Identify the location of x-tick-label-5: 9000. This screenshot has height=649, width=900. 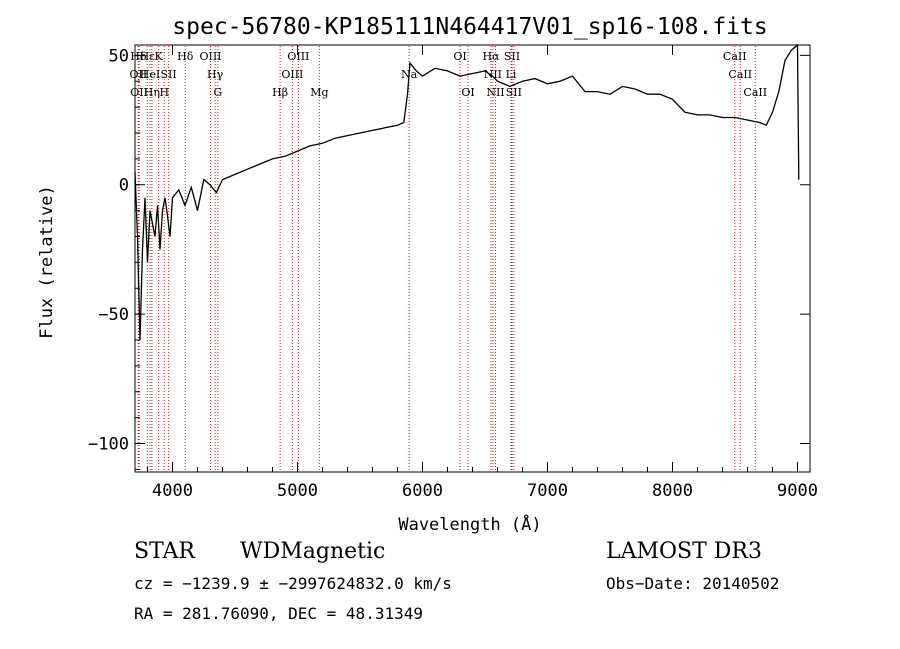
(797, 491).